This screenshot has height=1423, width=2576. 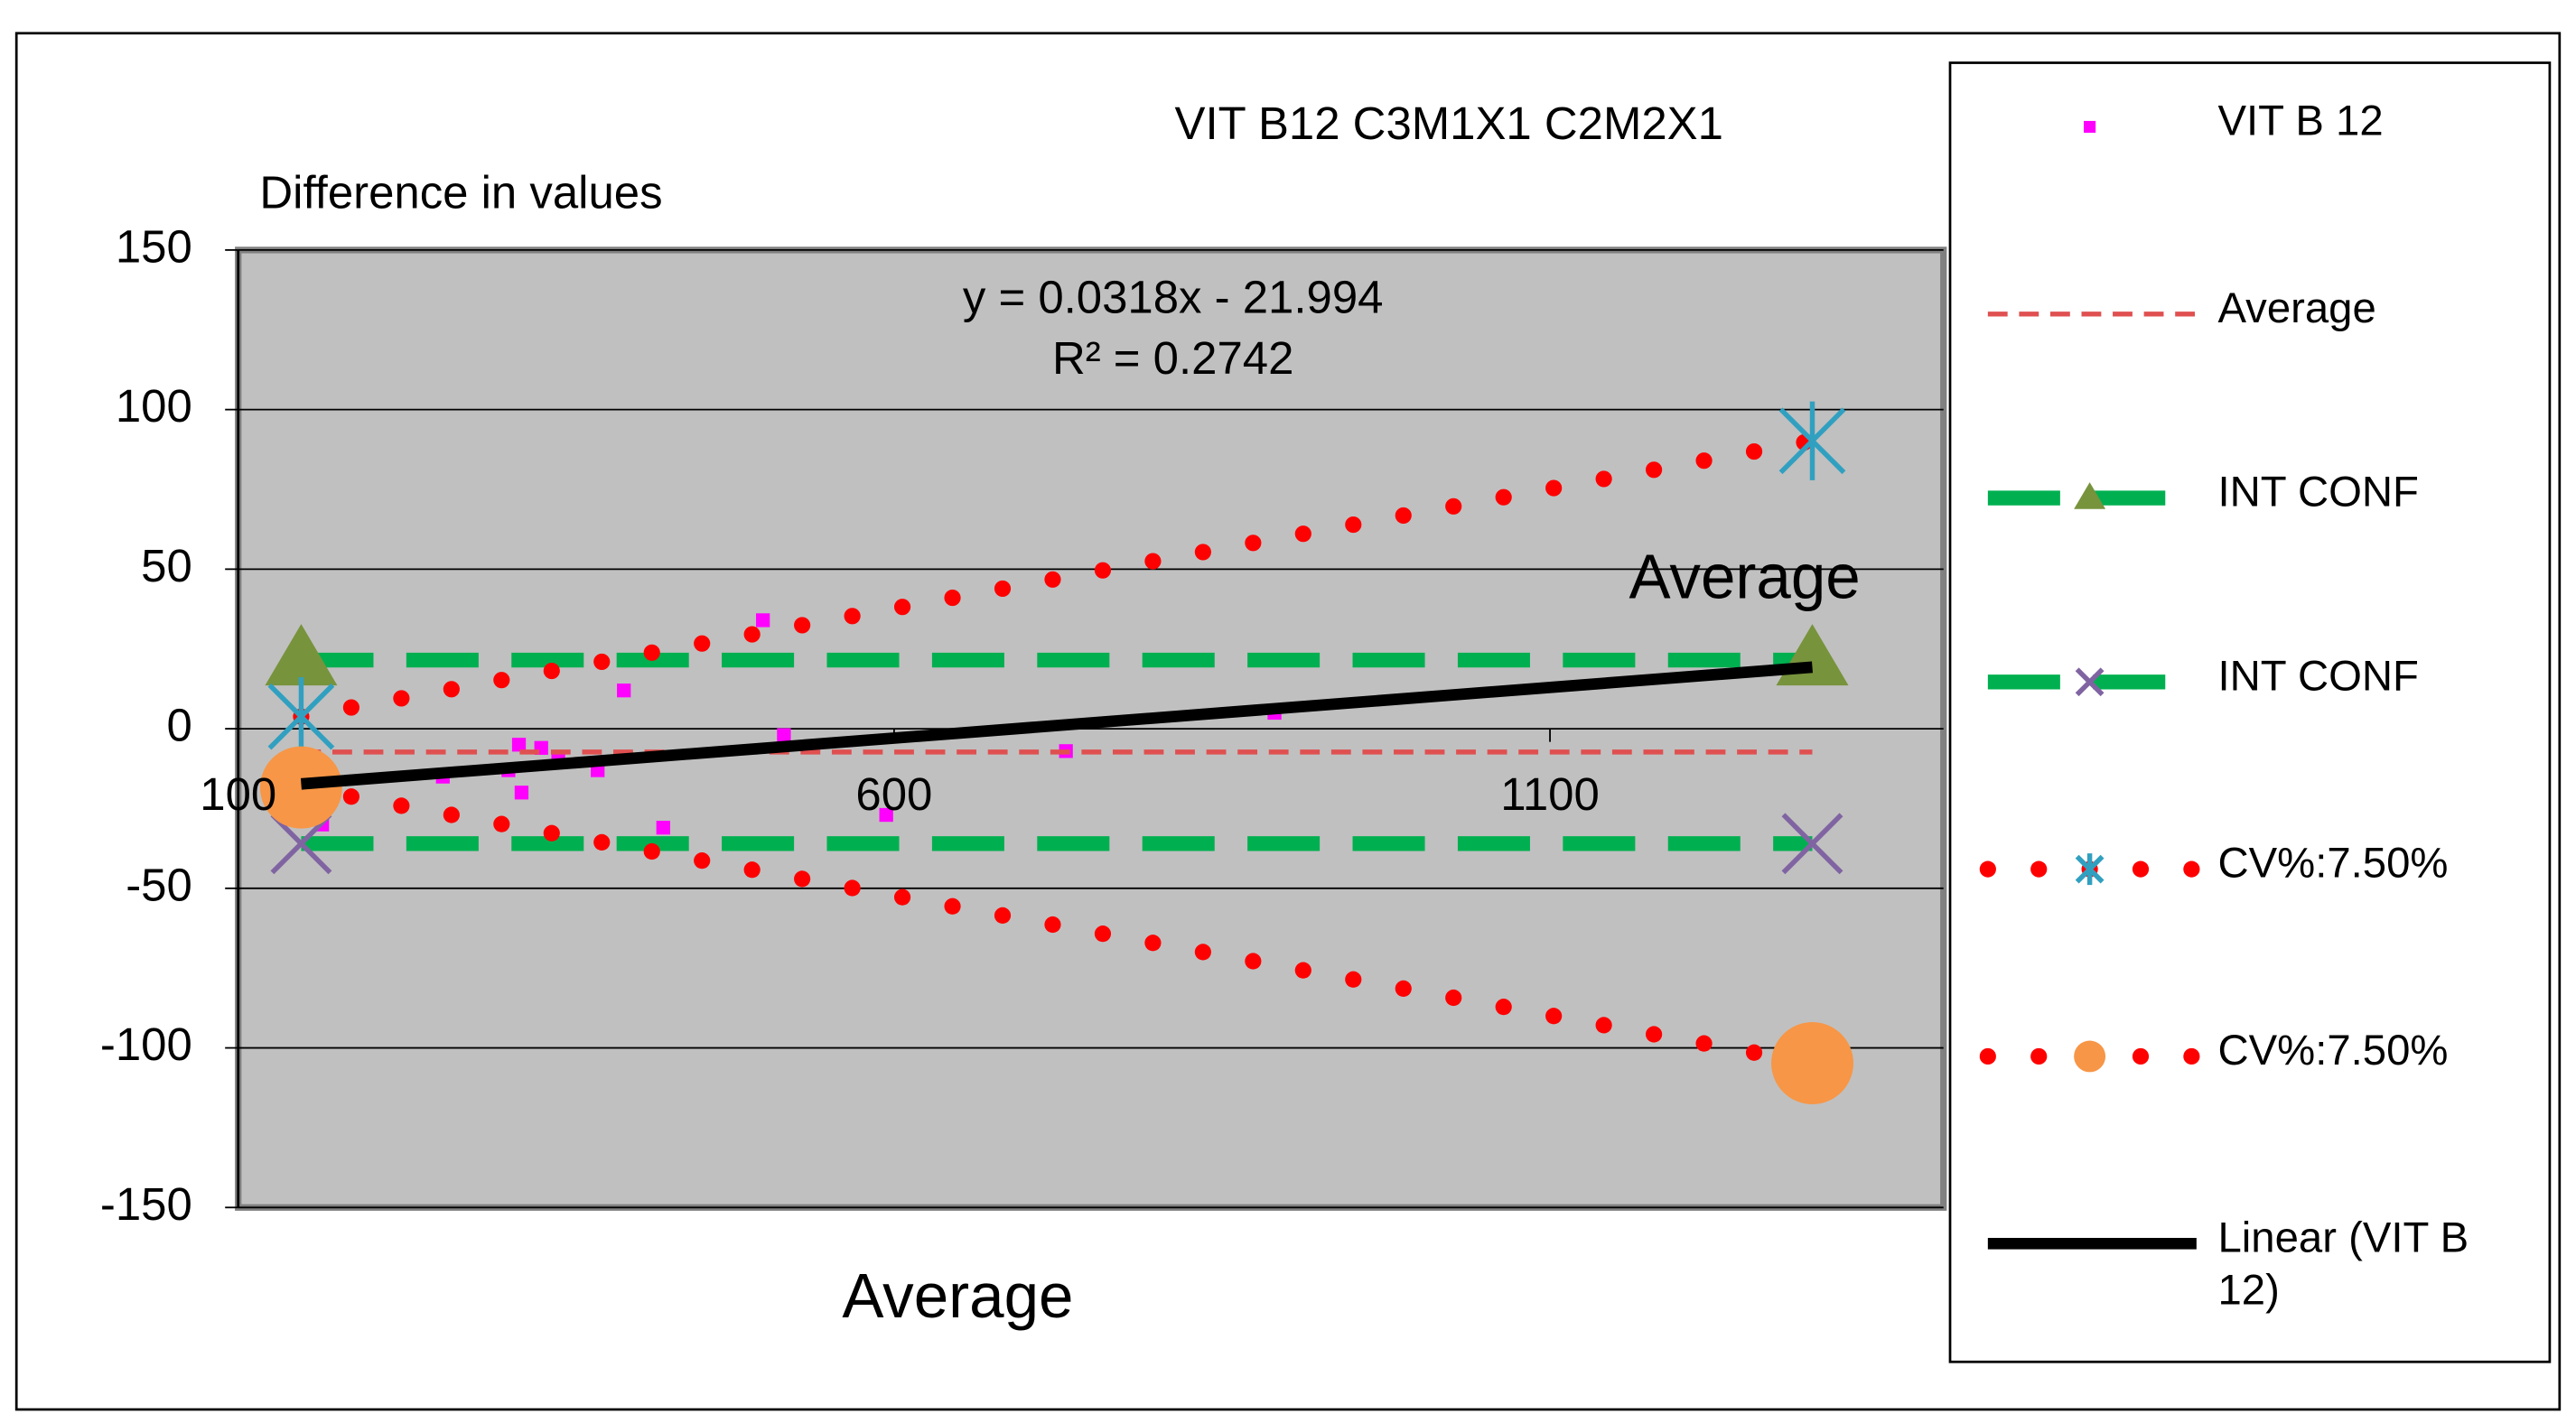 I want to click on x-tick-label: 1100, so click(x=1550, y=794).